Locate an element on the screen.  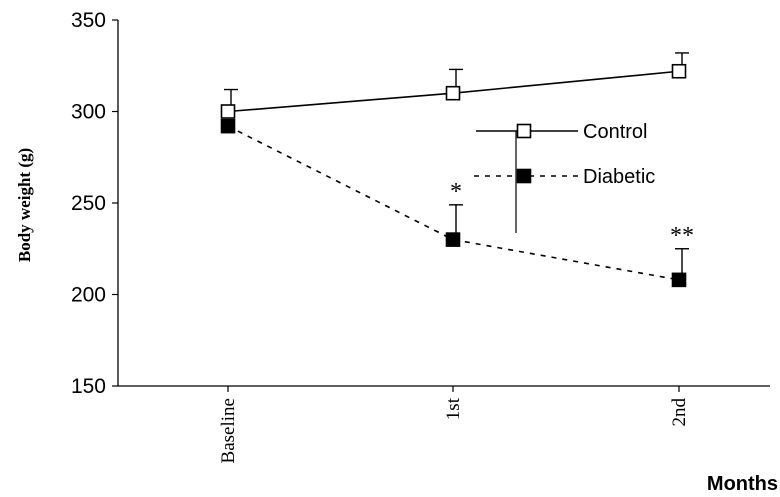
y-tick-label: 250 is located at coordinates (88, 203).